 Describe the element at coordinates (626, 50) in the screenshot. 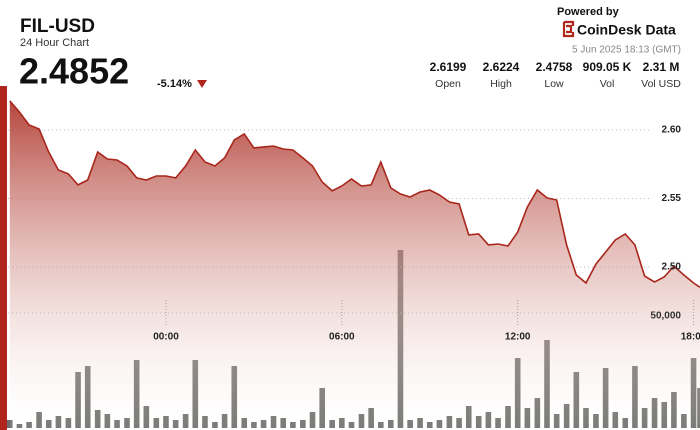

I see `timestamp: 5 Jun 2025 18:13 (GMT)` at that location.